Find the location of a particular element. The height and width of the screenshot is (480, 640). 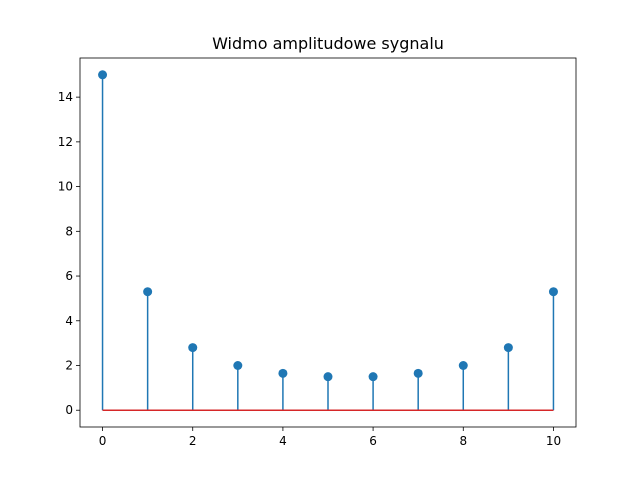

chart-title: Widmo amplitudowe sygnalu is located at coordinates (328, 43).